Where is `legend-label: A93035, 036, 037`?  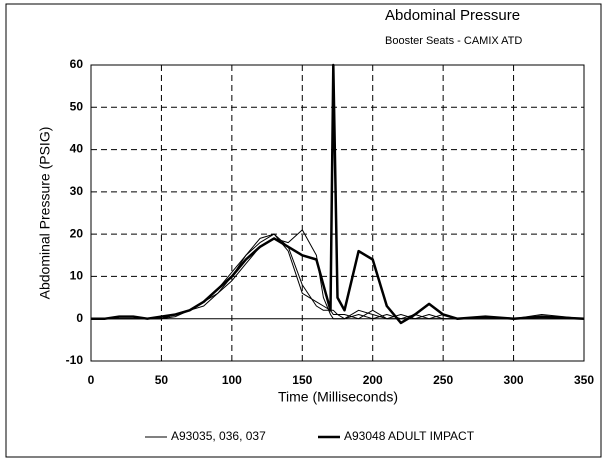 legend-label: A93035, 036, 037 is located at coordinates (218, 436).